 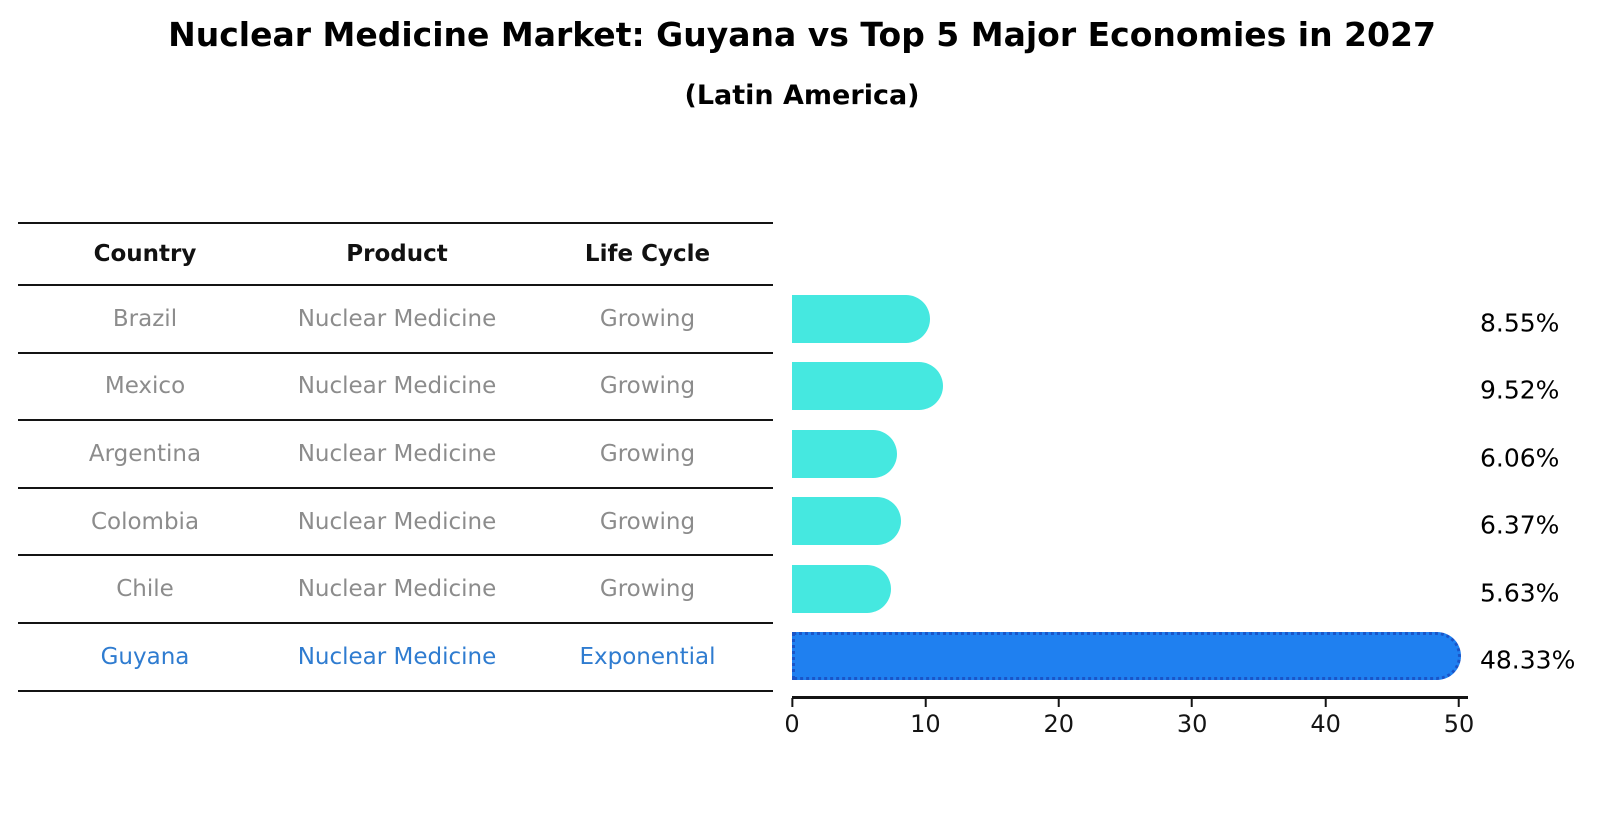 What do you see at coordinates (1520, 525) in the screenshot?
I see `bar-value-label-colombia: 6.37%` at bounding box center [1520, 525].